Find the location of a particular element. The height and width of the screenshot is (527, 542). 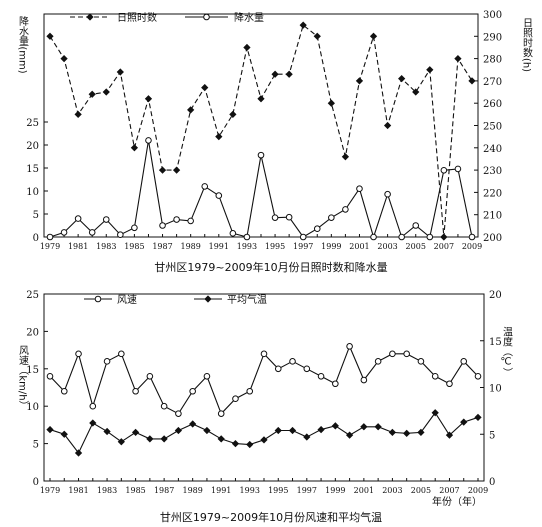

x-tick-label: 2003 is located at coordinates (387, 246).